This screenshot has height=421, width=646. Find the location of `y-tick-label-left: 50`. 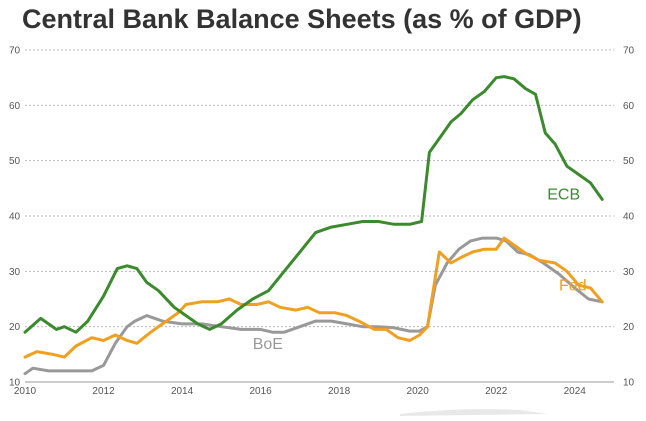

y-tick-label-left: 50 is located at coordinates (15, 161).